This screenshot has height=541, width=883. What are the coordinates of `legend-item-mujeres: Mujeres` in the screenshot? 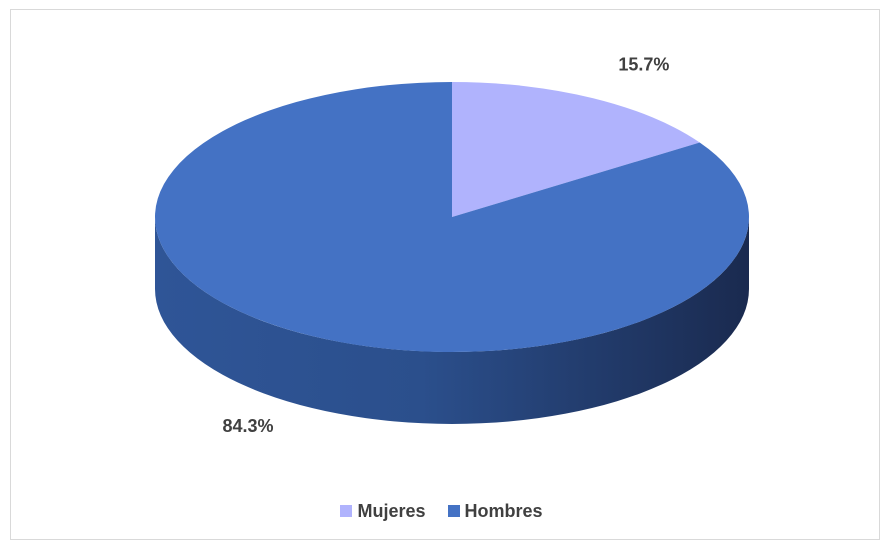 It's located at (383, 511).